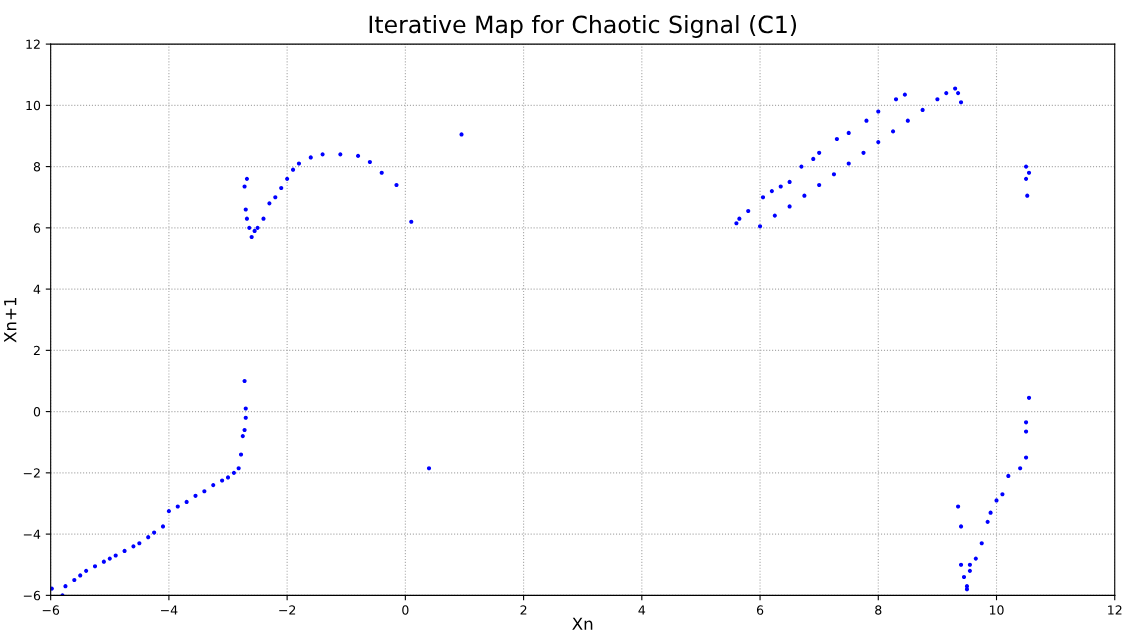 The image size is (1126, 630). I want to click on x-tick-label: −4, so click(169, 610).